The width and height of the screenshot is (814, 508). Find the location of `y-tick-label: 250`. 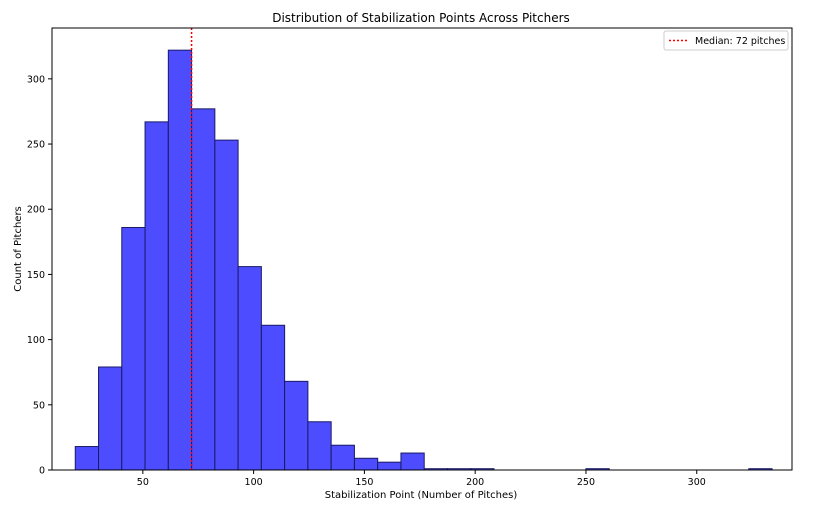

y-tick-label: 250 is located at coordinates (36, 145).